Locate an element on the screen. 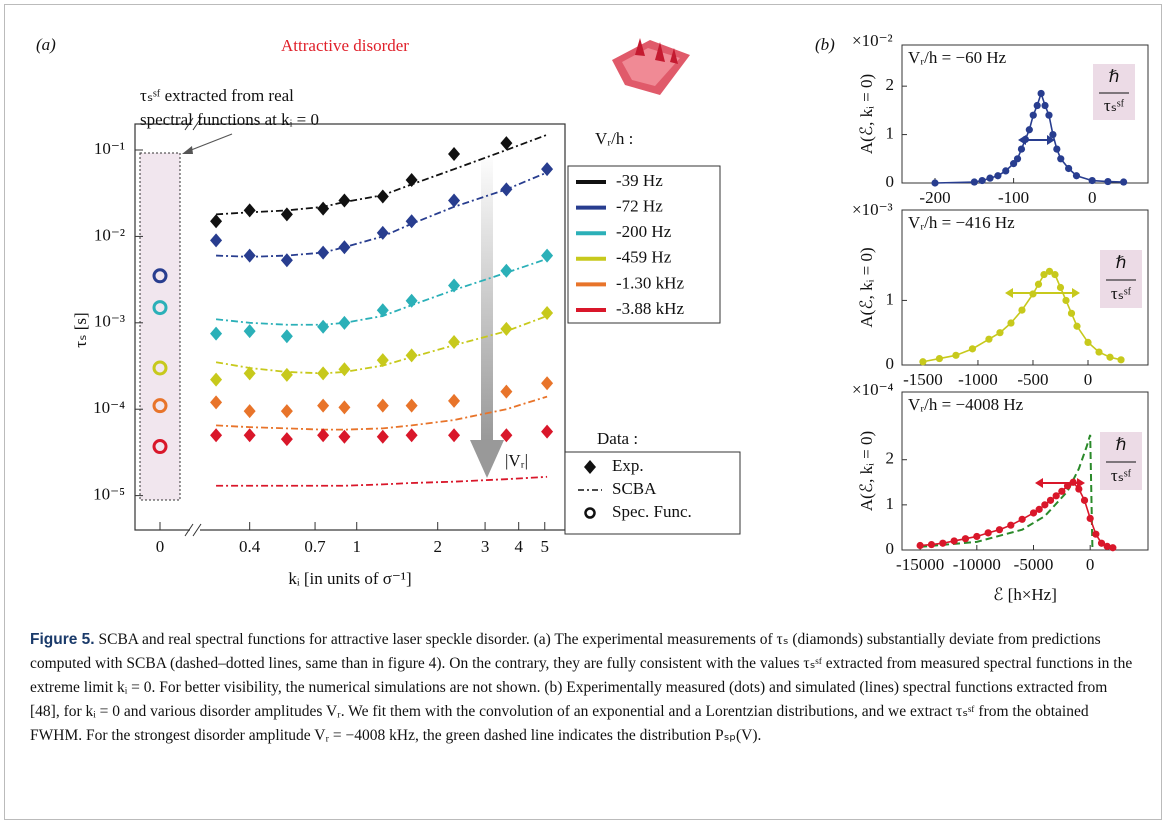 The image size is (1168, 834). x-tick-label: 4 is located at coordinates (518, 546).